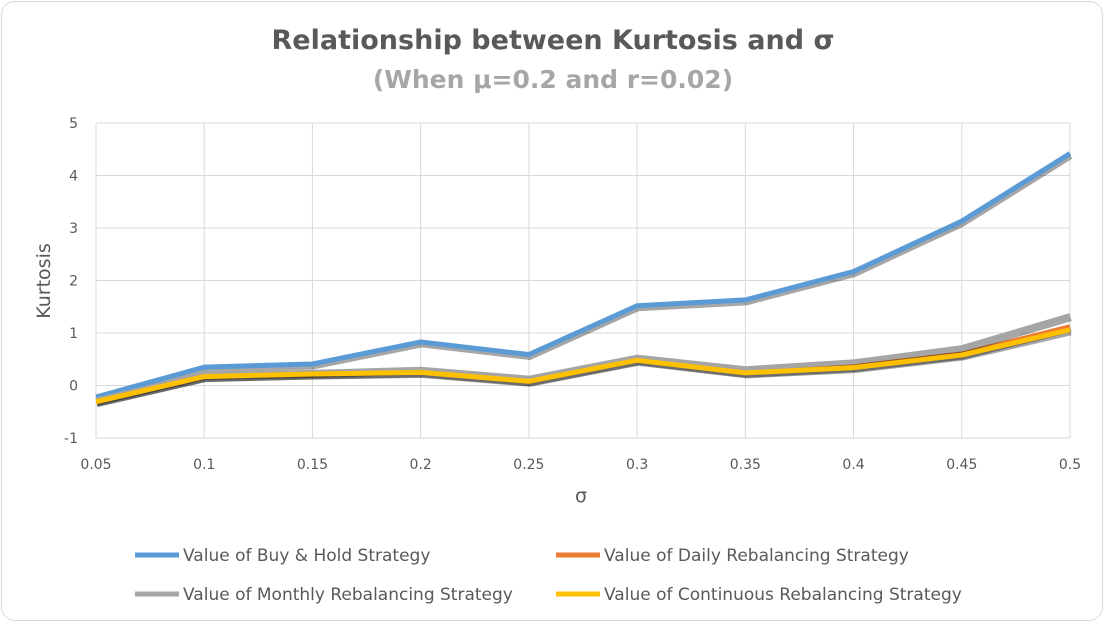 The image size is (1106, 624). I want to click on y-axis-label: Kurtosis, so click(44, 281).